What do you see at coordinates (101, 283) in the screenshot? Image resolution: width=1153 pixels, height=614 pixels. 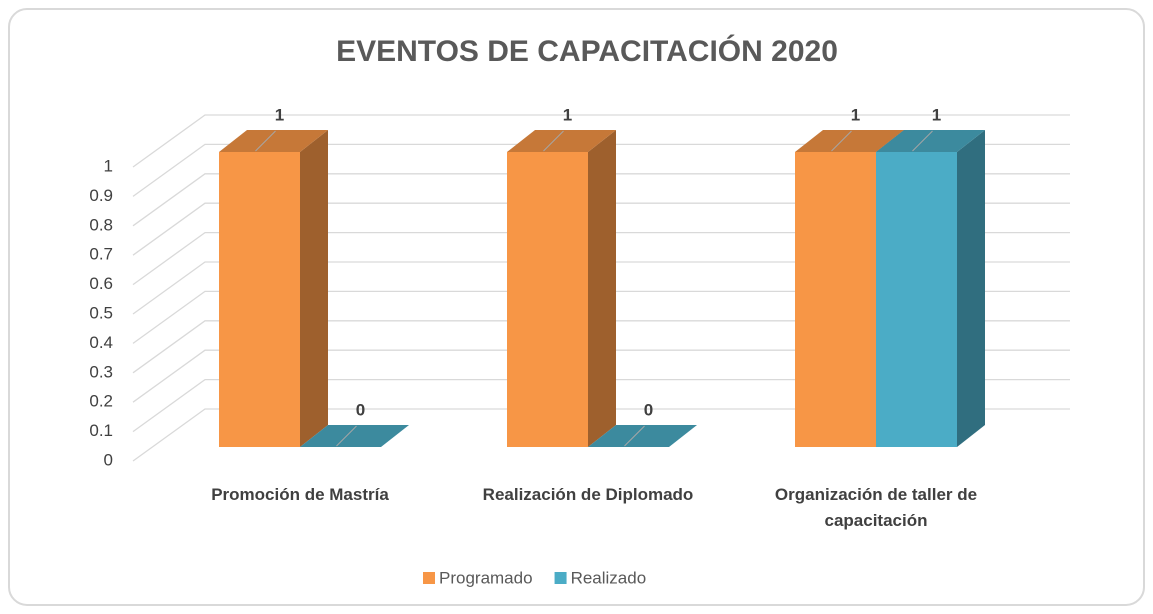 I see `y-tick-label: 0.6` at bounding box center [101, 283].